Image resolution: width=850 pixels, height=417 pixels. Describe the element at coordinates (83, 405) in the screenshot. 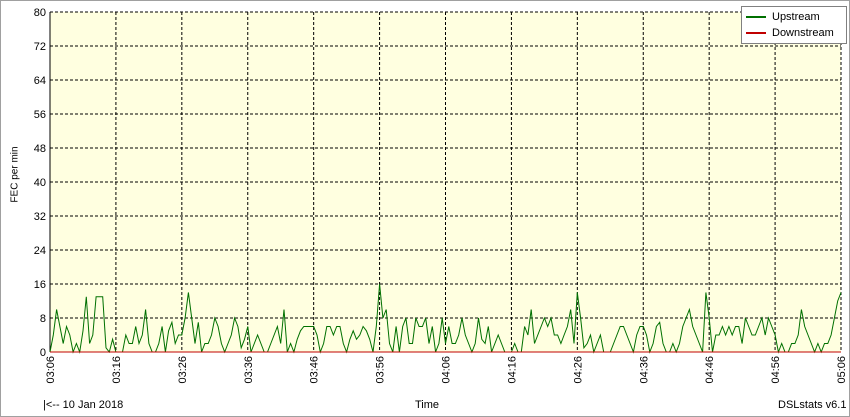

I see `navigate-back-link: |<-- 10 Jan 2018` at that location.